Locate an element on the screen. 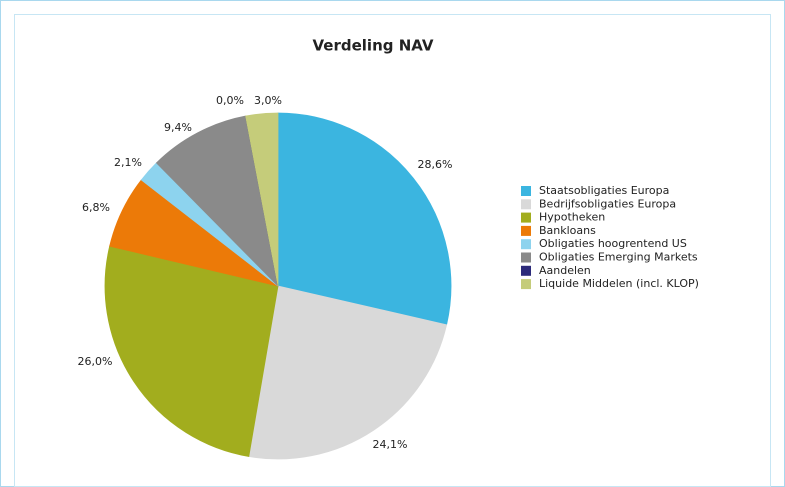  legend-label: Liquide Middelen (incl. KLOP) is located at coordinates (619, 283).